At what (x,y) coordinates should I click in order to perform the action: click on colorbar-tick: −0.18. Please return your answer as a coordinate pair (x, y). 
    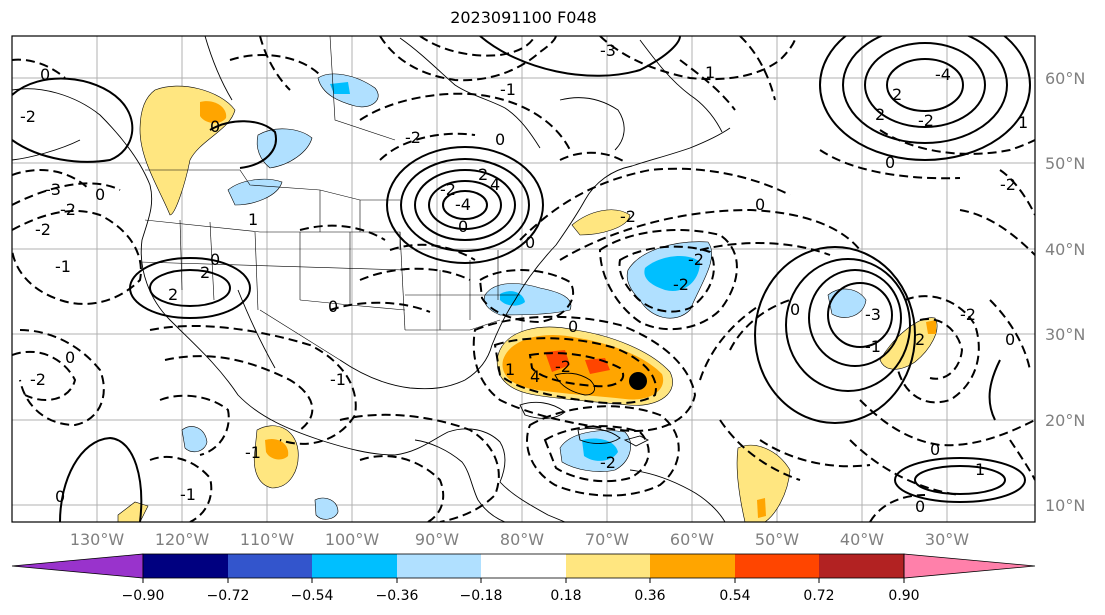
    Looking at the image, I should click on (481, 596).